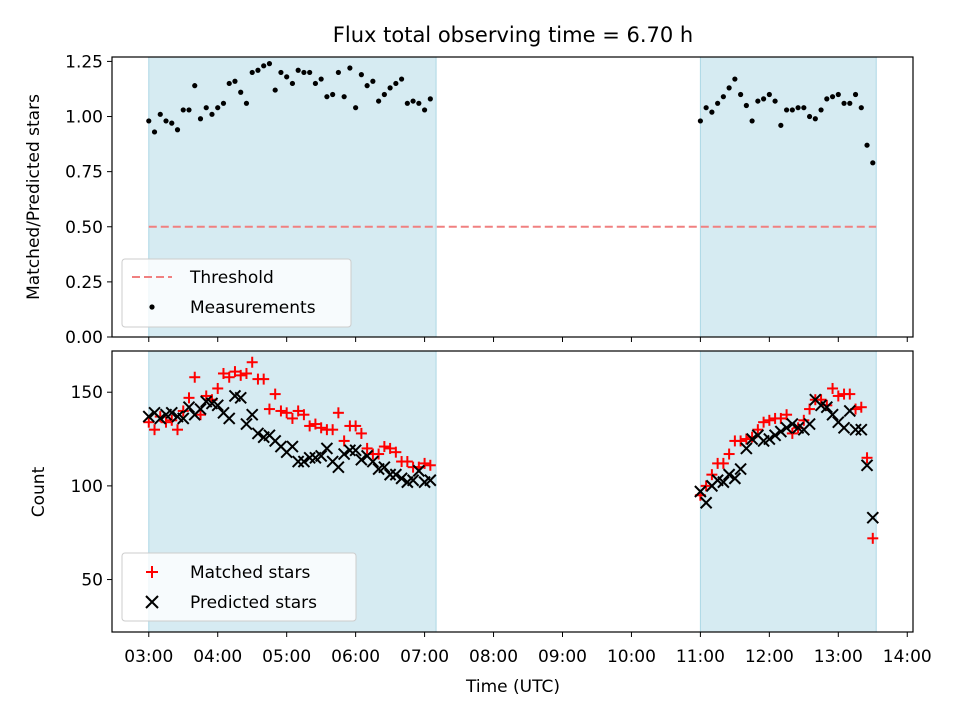 The height and width of the screenshot is (720, 960). What do you see at coordinates (700, 657) in the screenshot?
I see `x-tick-label: 11:00` at bounding box center [700, 657].